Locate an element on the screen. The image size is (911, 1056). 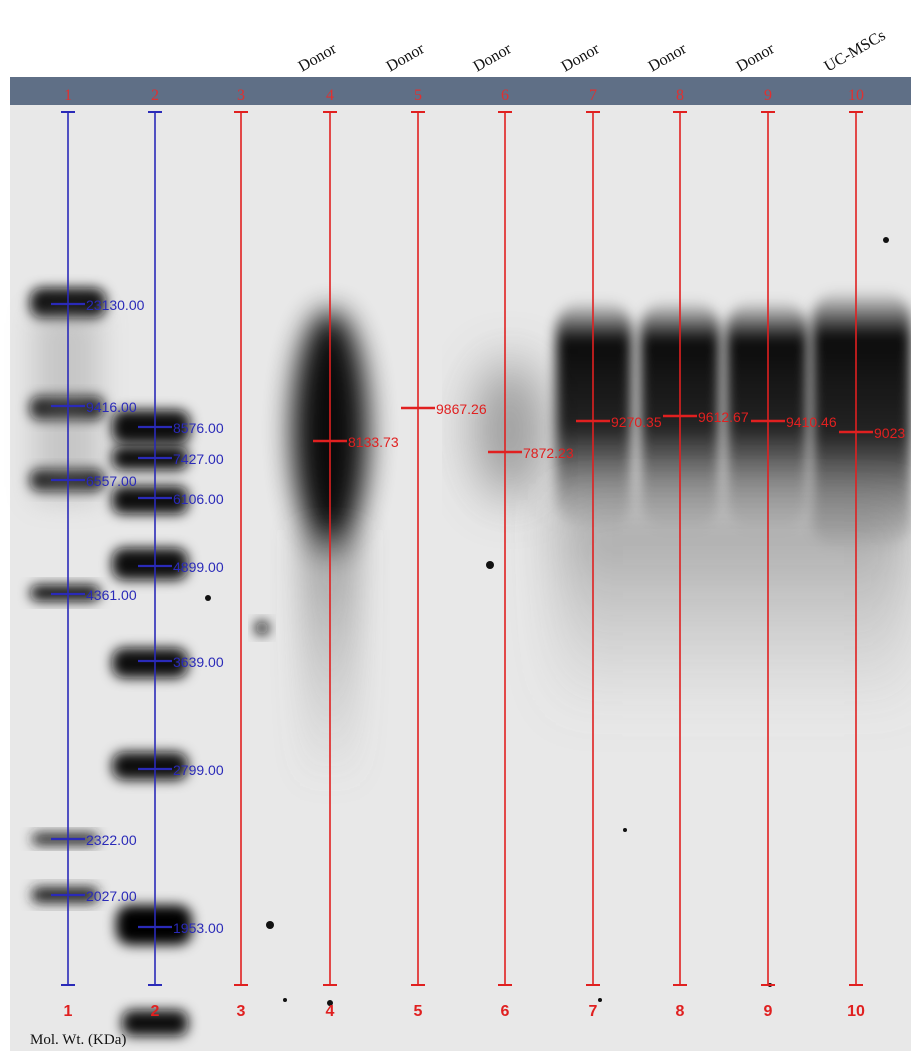
ladder-size-label: 4361.00 is located at coordinates (111, 595).